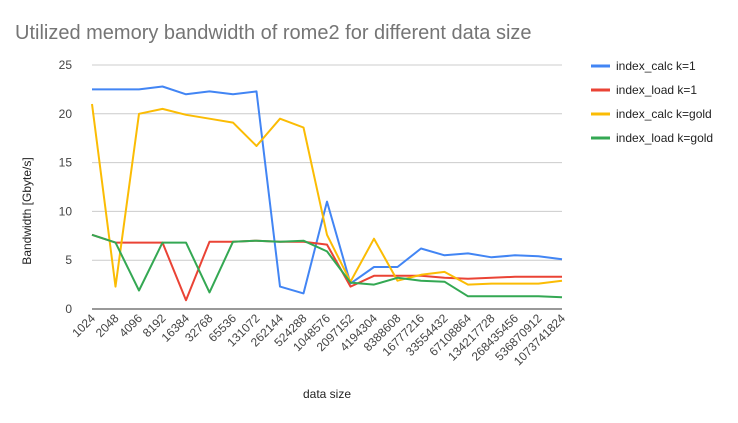 This screenshot has width=738, height=423. What do you see at coordinates (68, 309) in the screenshot?
I see `y-tick-label: 0` at bounding box center [68, 309].